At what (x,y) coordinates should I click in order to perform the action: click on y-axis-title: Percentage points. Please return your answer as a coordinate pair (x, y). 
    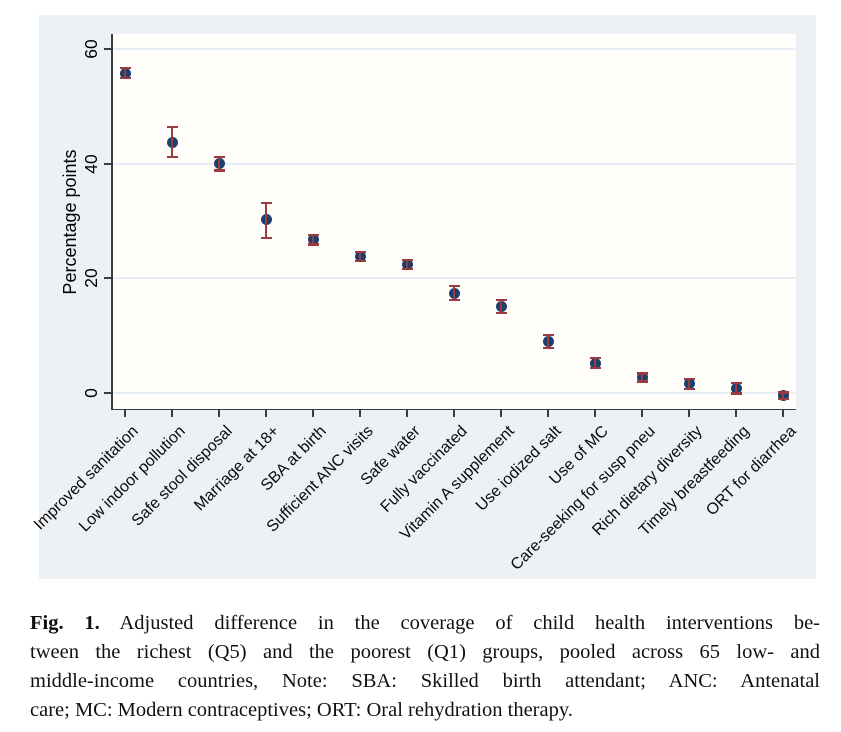
    Looking at the image, I should click on (70, 222).